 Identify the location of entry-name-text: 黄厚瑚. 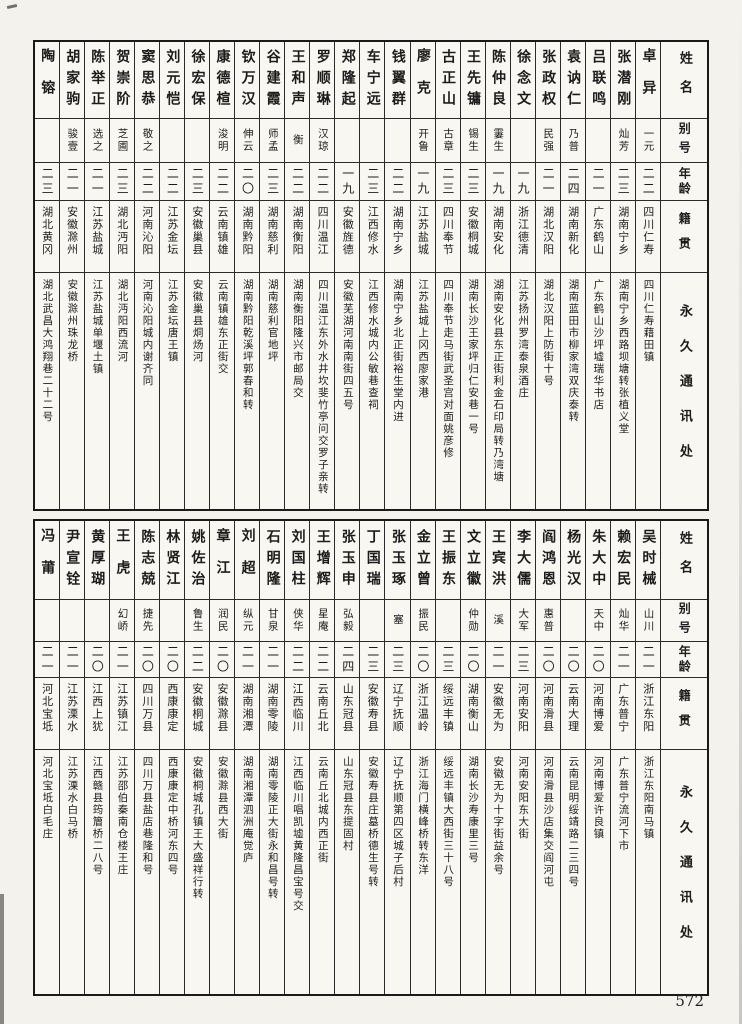
(97, 560).